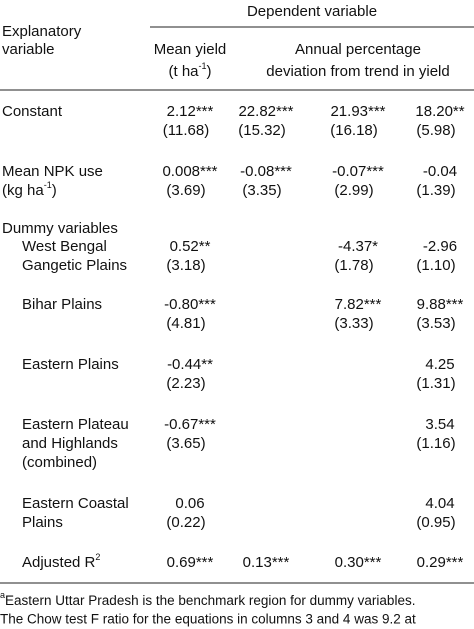 This screenshot has height=629, width=474. What do you see at coordinates (2, 595) in the screenshot?
I see `superscript: a` at bounding box center [2, 595].